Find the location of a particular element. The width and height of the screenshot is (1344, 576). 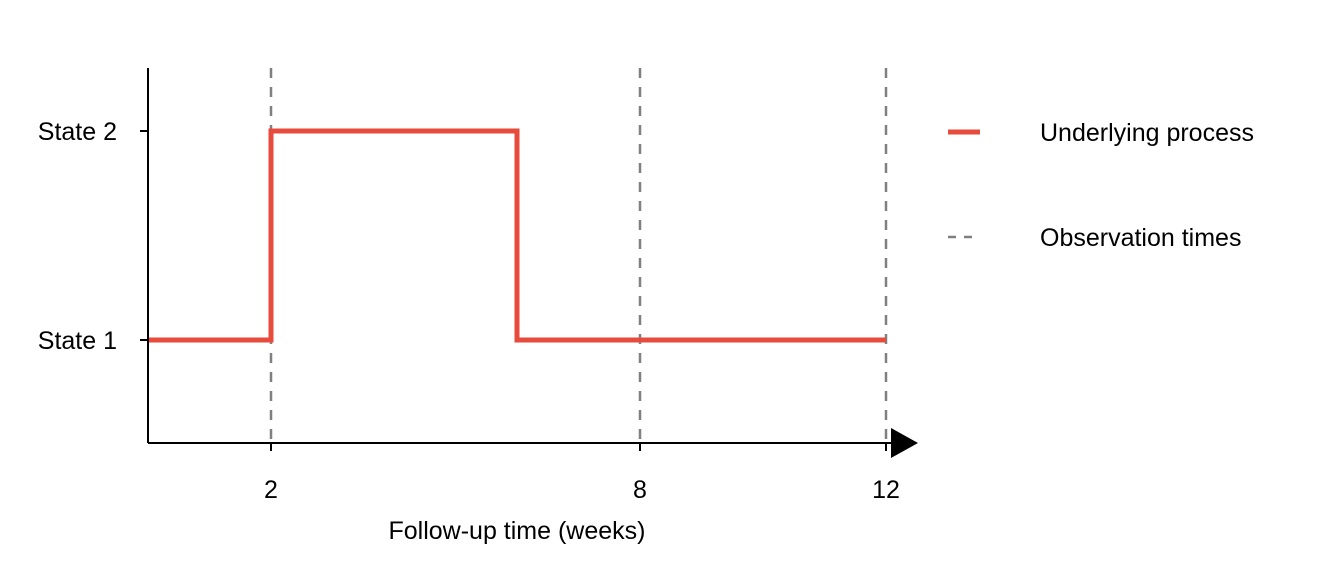

legend-label-observation-times: Observation times is located at coordinates (1140, 238).